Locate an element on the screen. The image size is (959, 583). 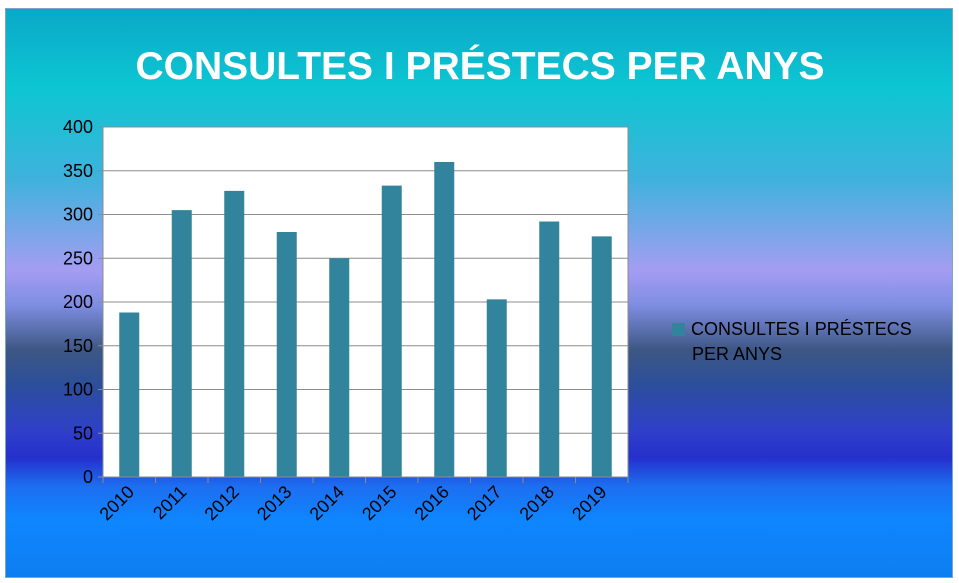
legend: CONSULTES I PRÉSTECS PER ANYS is located at coordinates (812, 342).